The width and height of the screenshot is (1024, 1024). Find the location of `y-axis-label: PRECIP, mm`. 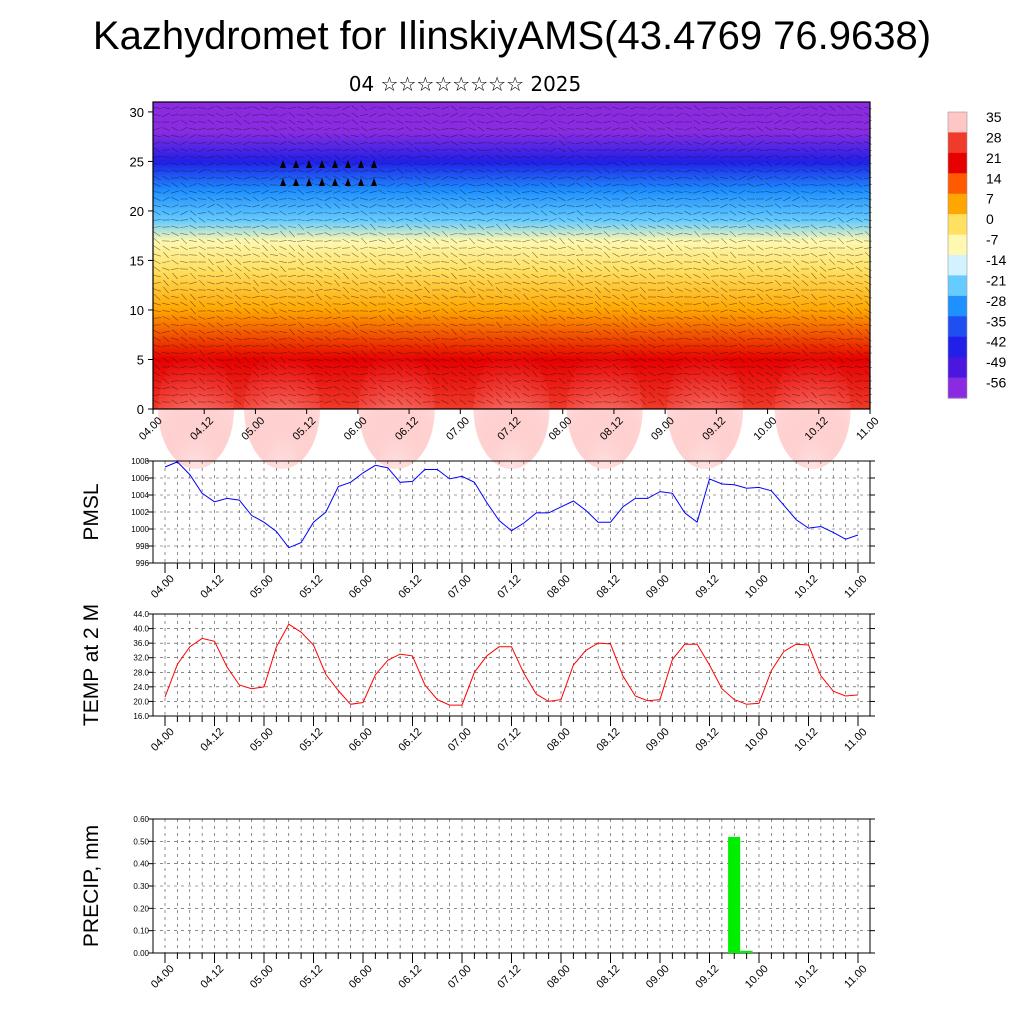

y-axis-label: PRECIP, mm is located at coordinates (91, 886).